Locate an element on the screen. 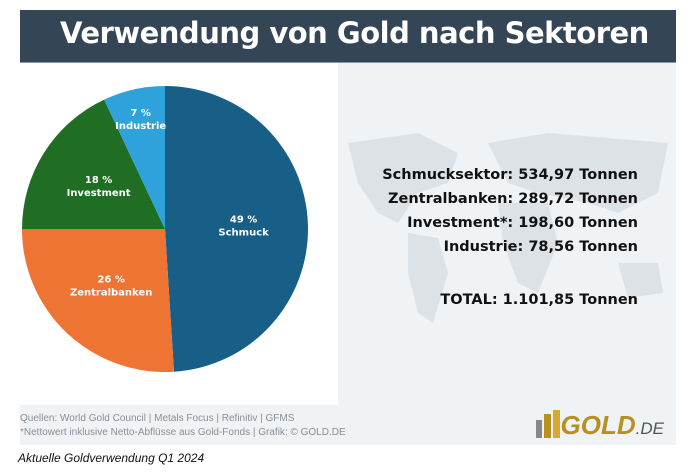 This screenshot has height=476, width=697. slice-name-label: Industrie is located at coordinates (140, 126).